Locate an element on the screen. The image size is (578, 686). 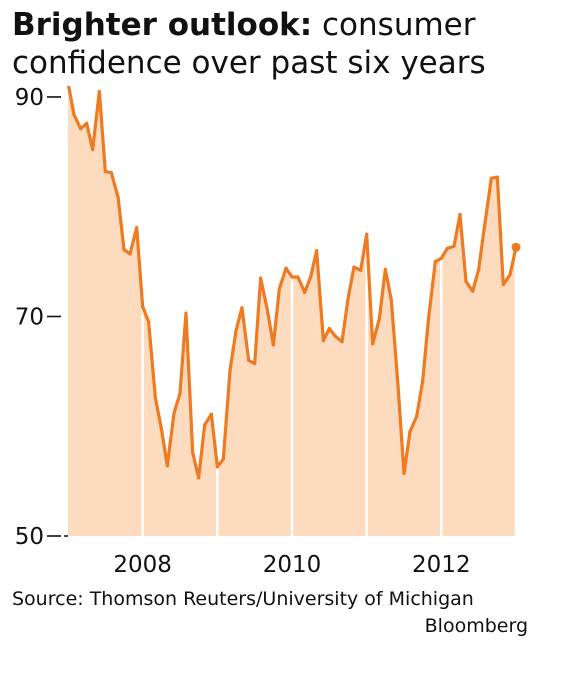
x-tick-label-2012: 2012 is located at coordinates (441, 565).